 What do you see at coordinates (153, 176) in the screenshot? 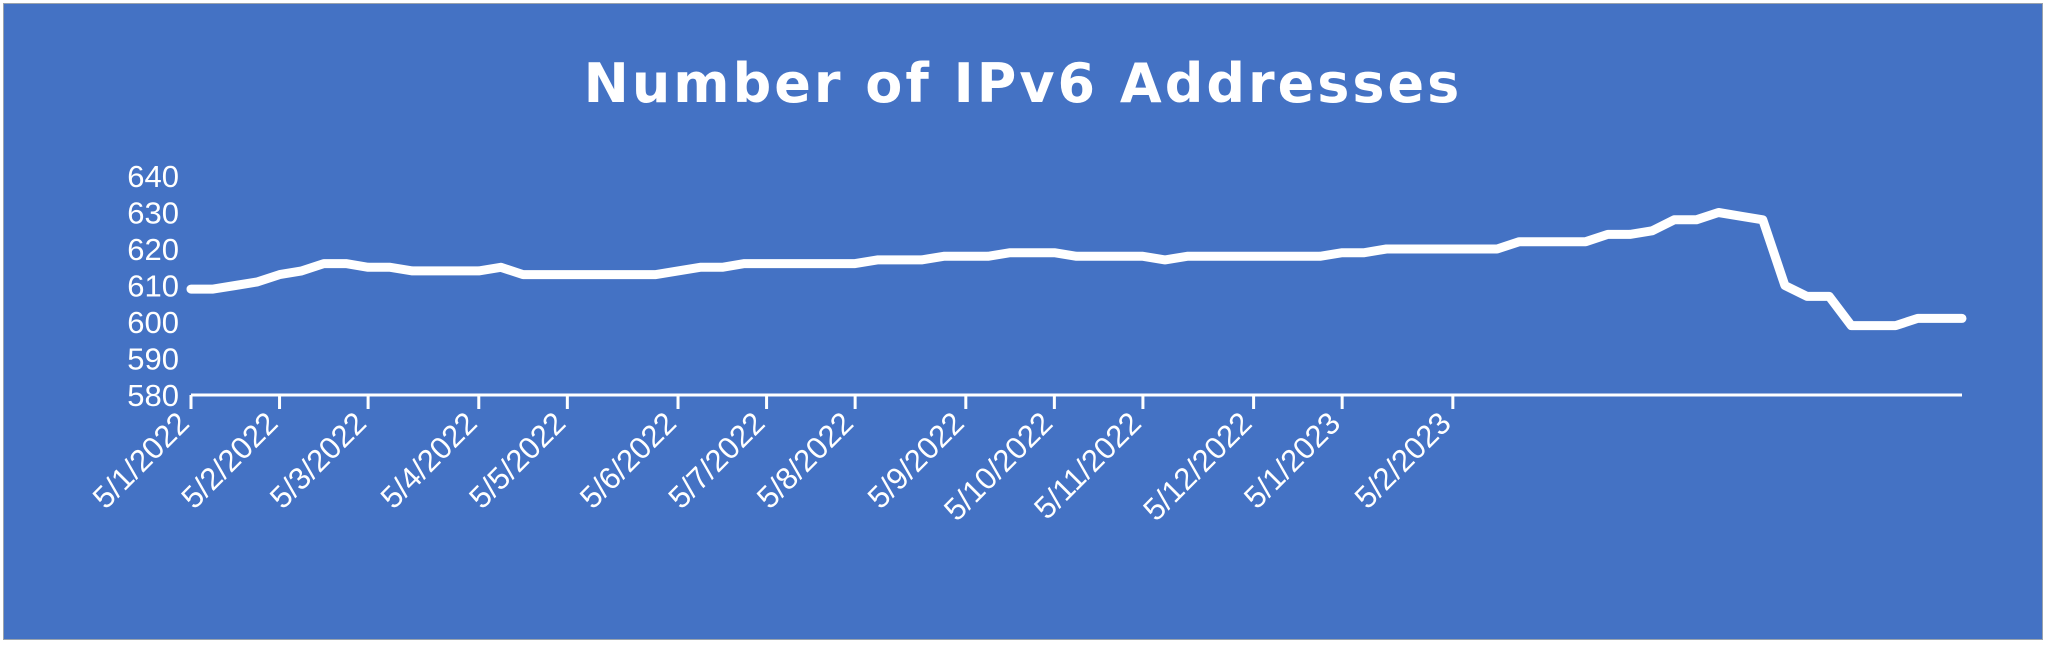
I see `y-tick-label: 640` at bounding box center [153, 176].